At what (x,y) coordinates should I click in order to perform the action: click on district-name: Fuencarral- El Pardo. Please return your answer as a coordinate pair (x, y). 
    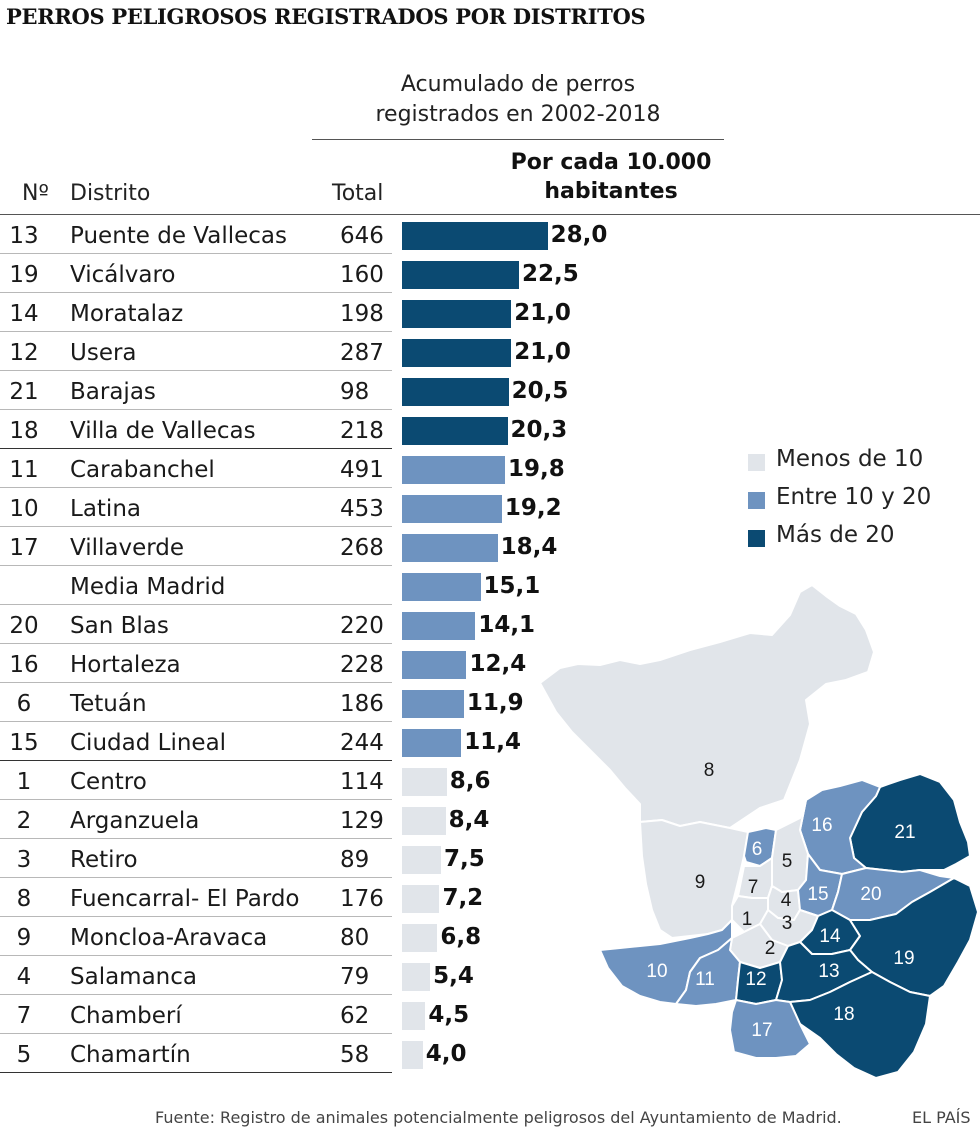
    Looking at the image, I should click on (185, 899).